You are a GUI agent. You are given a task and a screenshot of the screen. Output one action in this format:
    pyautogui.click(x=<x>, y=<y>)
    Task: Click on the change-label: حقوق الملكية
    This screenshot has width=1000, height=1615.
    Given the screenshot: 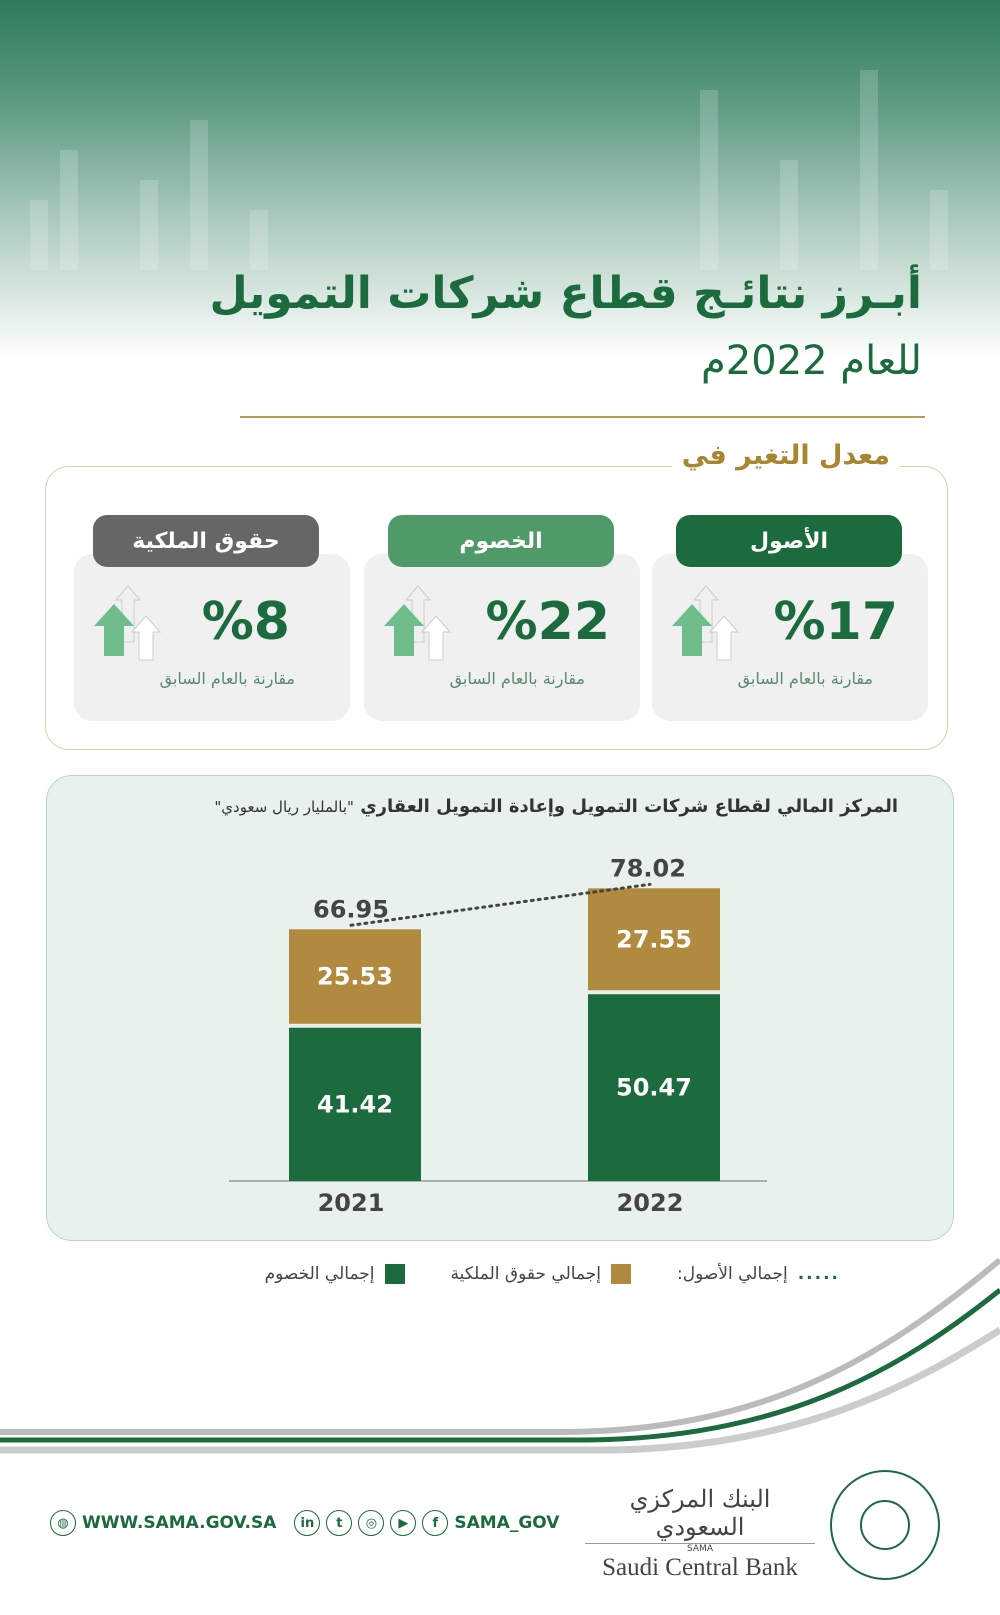 What is the action you would take?
    pyautogui.click(x=206, y=541)
    